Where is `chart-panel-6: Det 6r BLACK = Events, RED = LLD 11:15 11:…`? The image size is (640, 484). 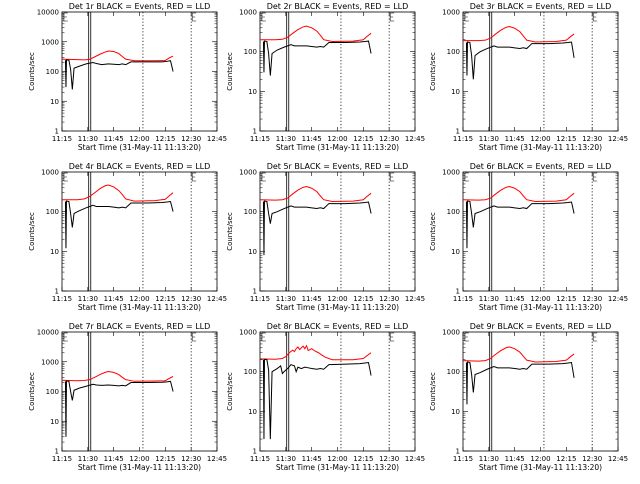
chart-panel-6: Det 6r BLACK = Events, RED = LLD 11:15 11:… is located at coordinates (528, 237).